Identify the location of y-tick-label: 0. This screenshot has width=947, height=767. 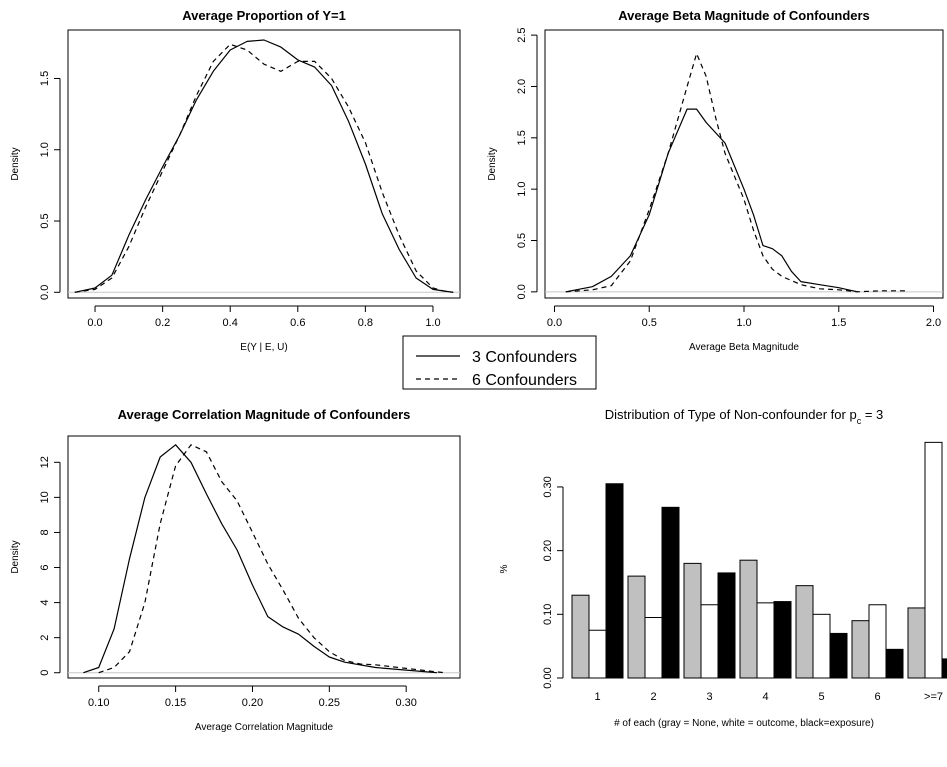
(45, 673).